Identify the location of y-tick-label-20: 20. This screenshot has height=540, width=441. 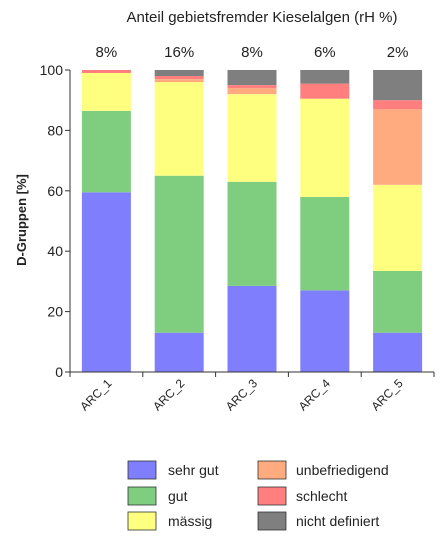
(55, 312).